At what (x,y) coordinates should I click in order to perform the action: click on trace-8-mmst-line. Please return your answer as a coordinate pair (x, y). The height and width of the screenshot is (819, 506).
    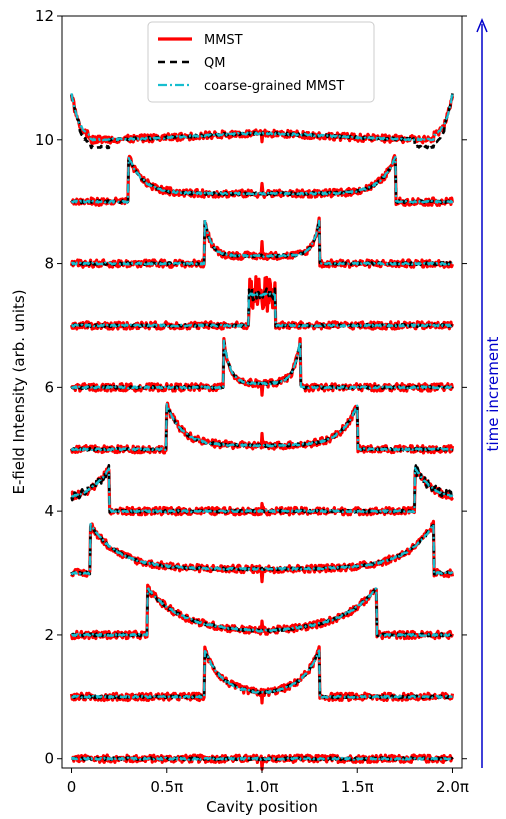
    Looking at the image, I should click on (262, 242).